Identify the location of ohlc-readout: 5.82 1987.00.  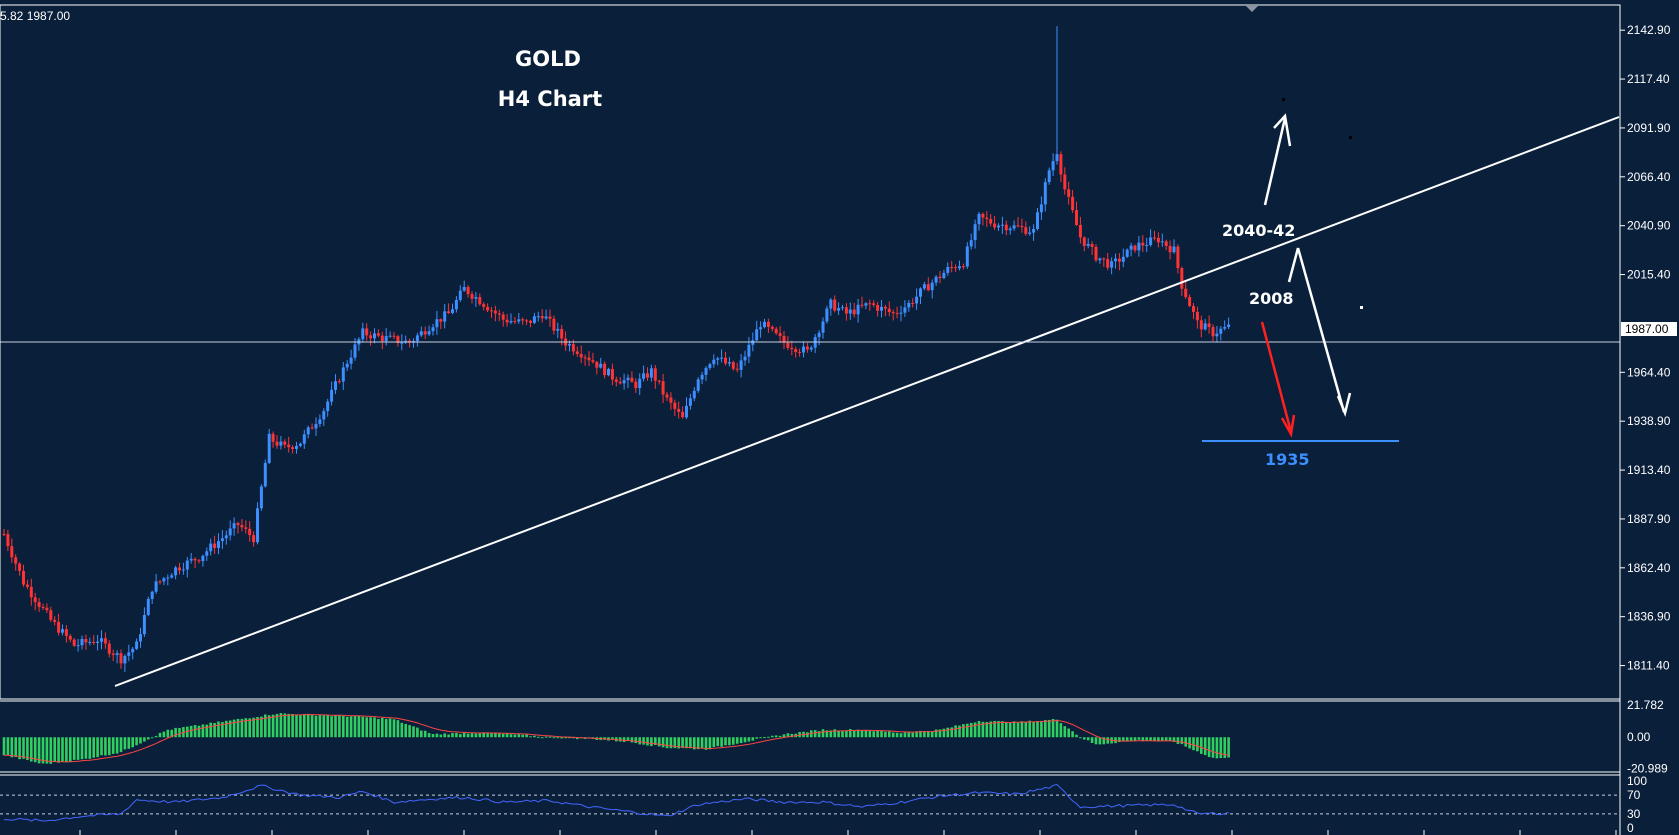
(35, 16).